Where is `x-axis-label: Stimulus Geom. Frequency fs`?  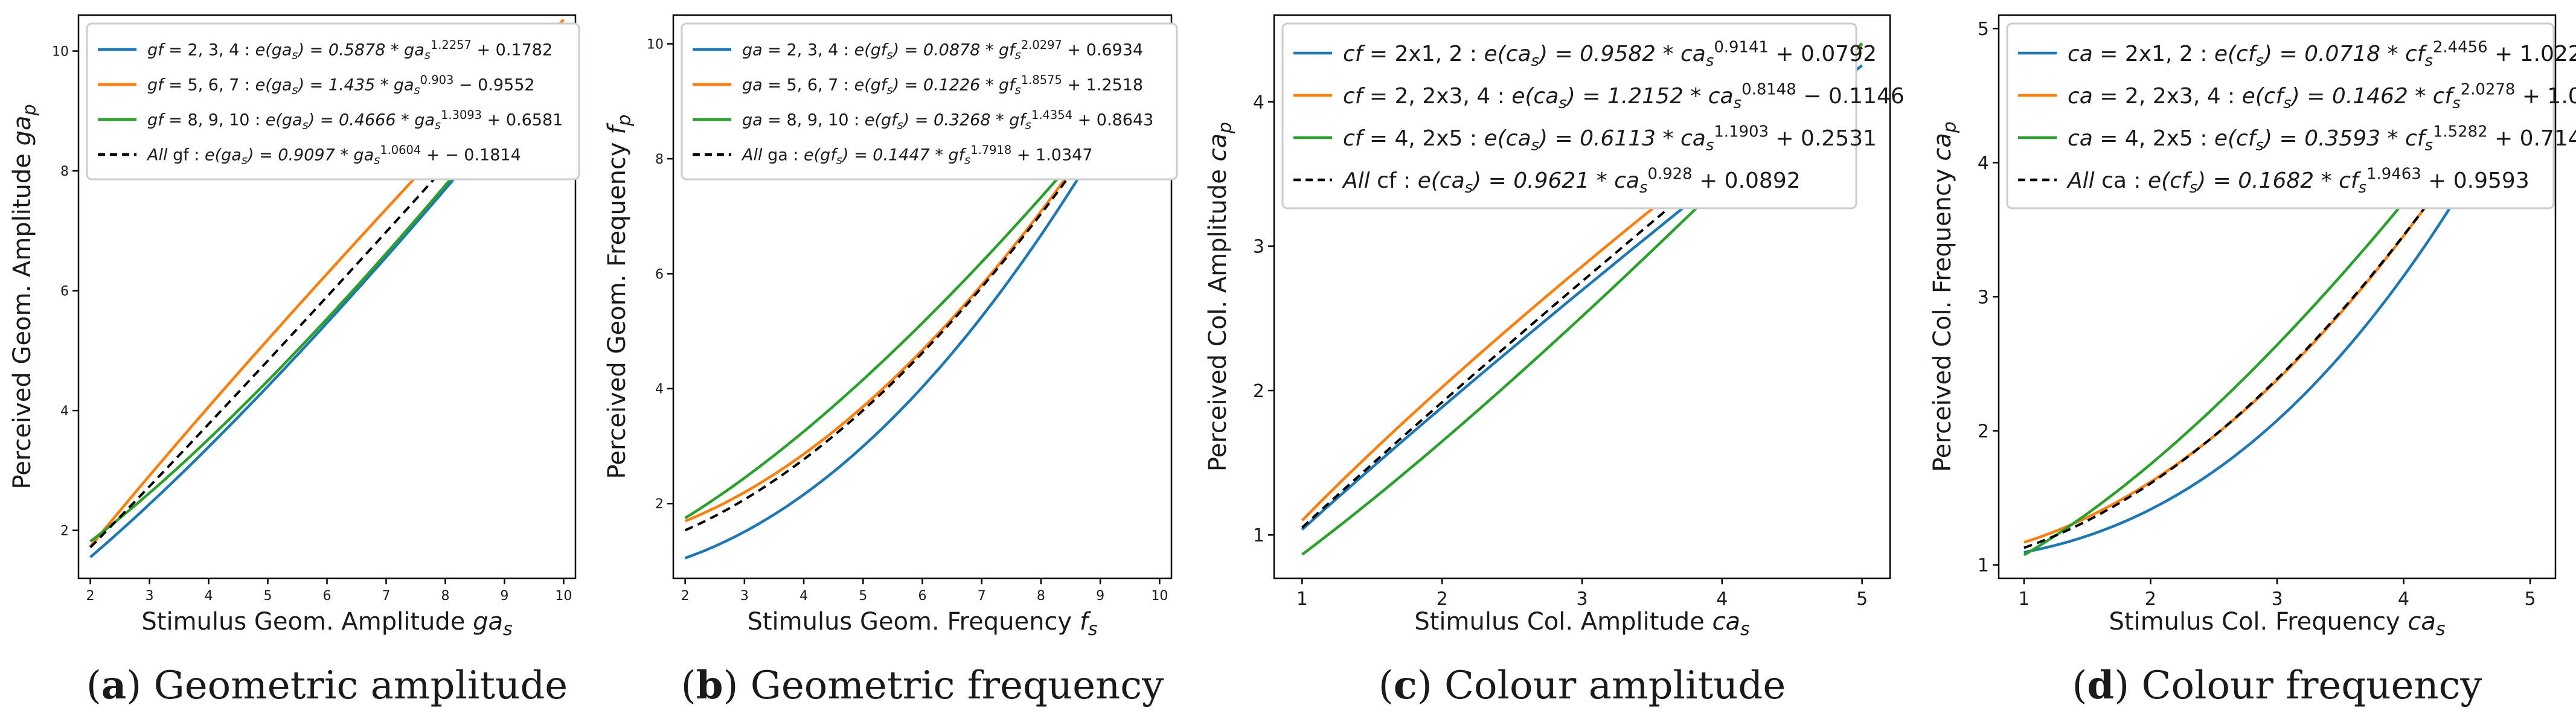 x-axis-label: Stimulus Geom. Frequency fs is located at coordinates (922, 624).